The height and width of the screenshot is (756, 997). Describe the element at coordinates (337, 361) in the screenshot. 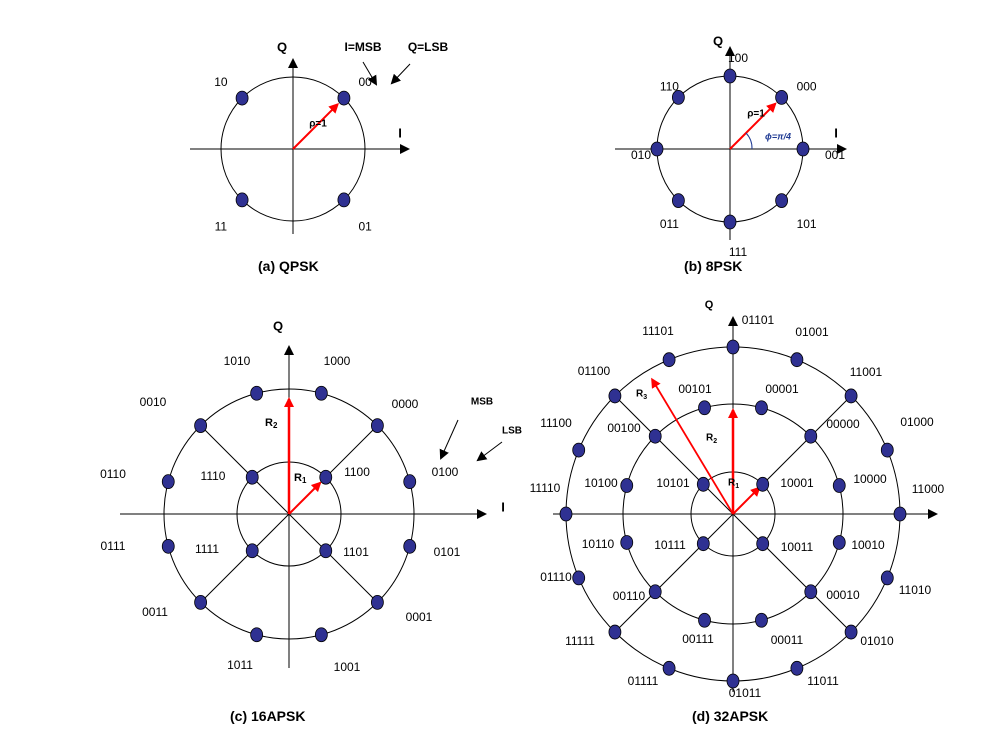

I see `16apsk-label-1000: 1000` at that location.